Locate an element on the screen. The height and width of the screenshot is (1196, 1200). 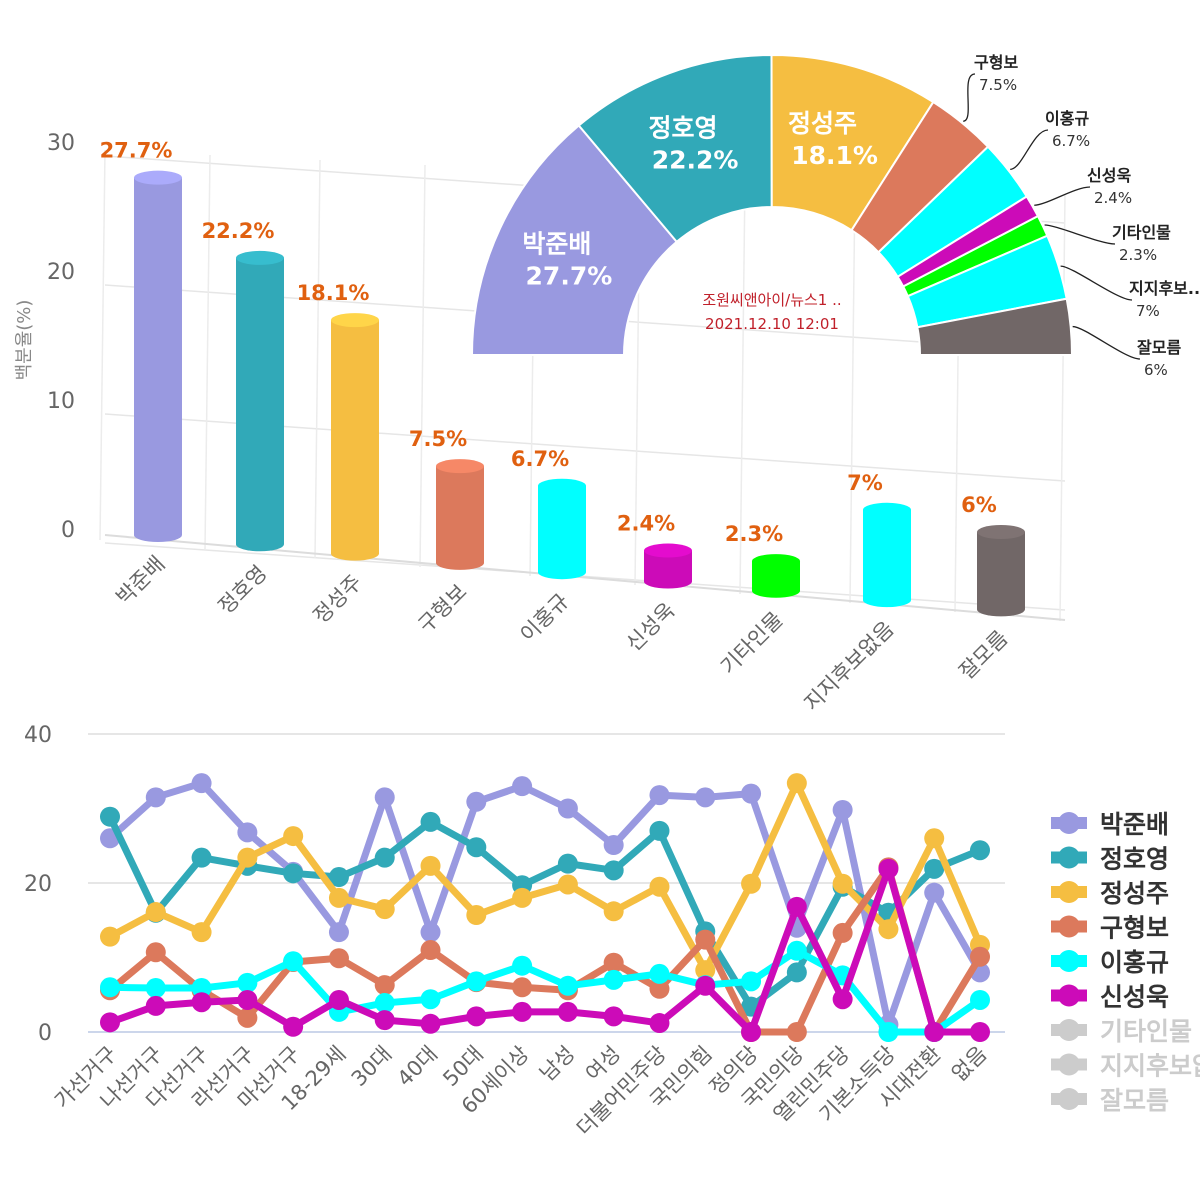
donut-slice-value: 22.2% is located at coordinates (695, 160).